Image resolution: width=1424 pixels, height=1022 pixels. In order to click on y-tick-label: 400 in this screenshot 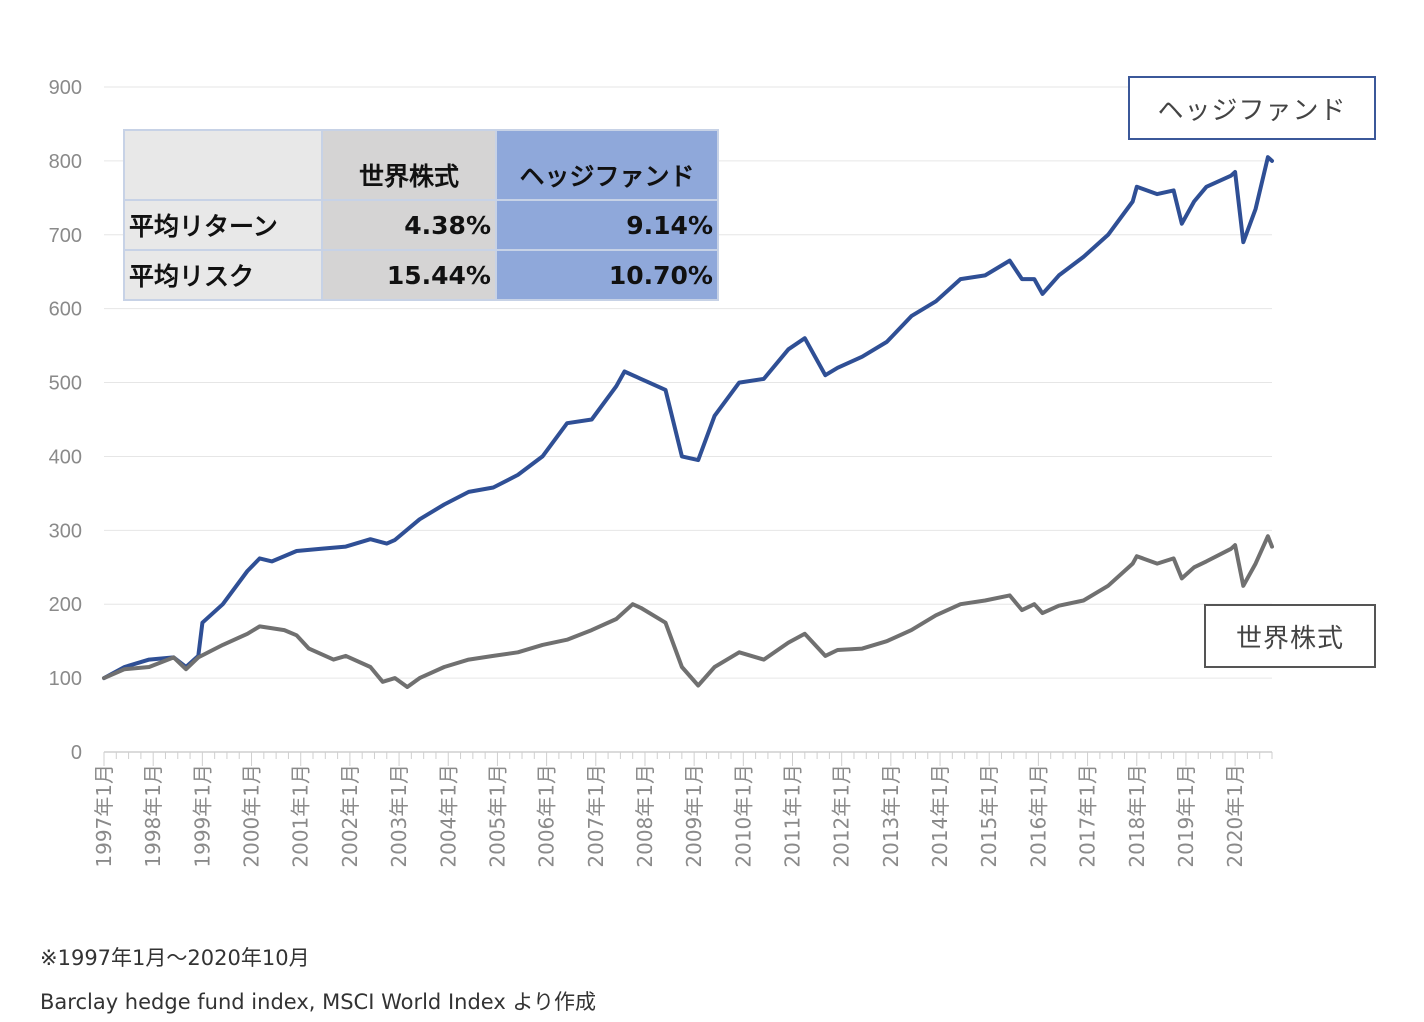, I will do `click(65, 457)`.